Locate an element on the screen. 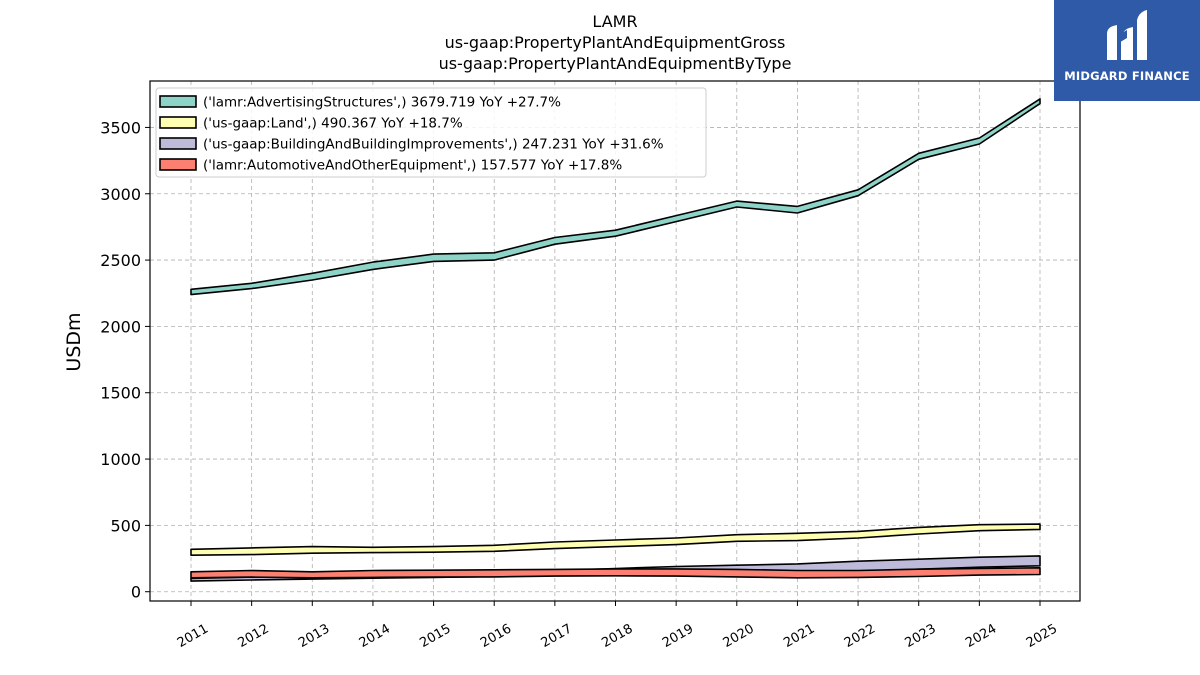 The image size is (1200, 675). x-tick-label: 2022 is located at coordinates (860, 636).